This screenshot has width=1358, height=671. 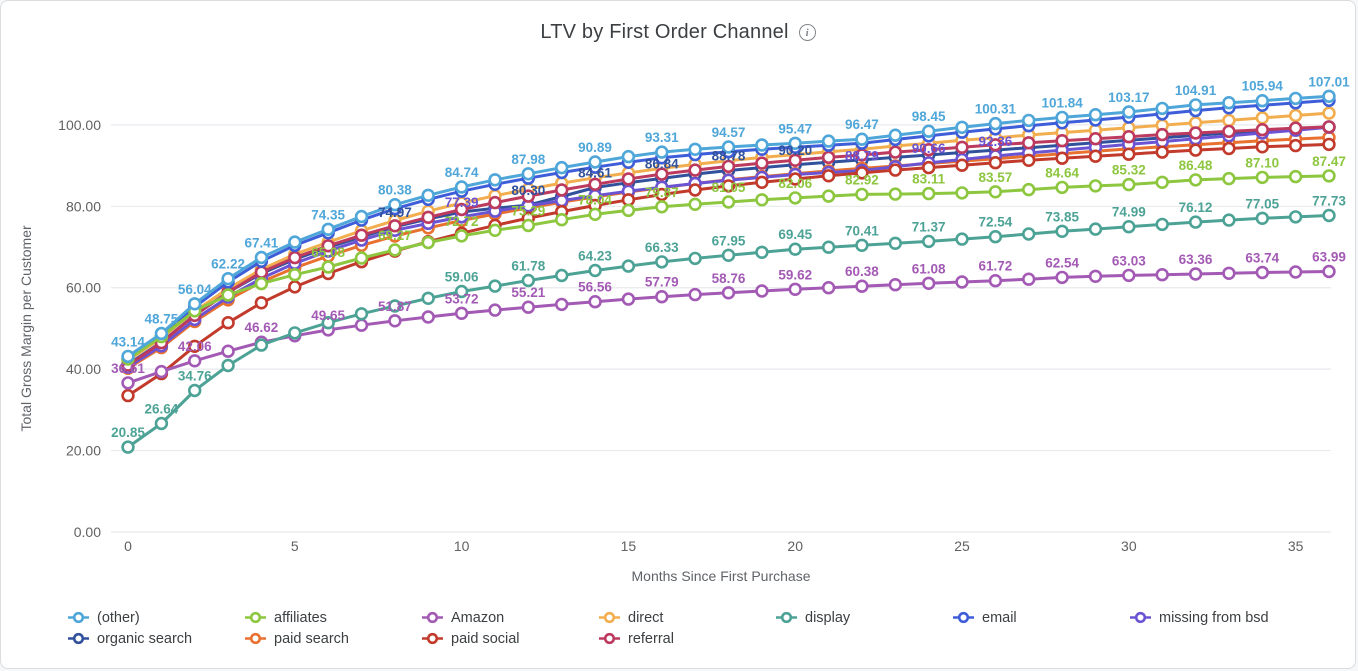 What do you see at coordinates (155, 638) in the screenshot?
I see `legend-item-organic-search: organic search` at bounding box center [155, 638].